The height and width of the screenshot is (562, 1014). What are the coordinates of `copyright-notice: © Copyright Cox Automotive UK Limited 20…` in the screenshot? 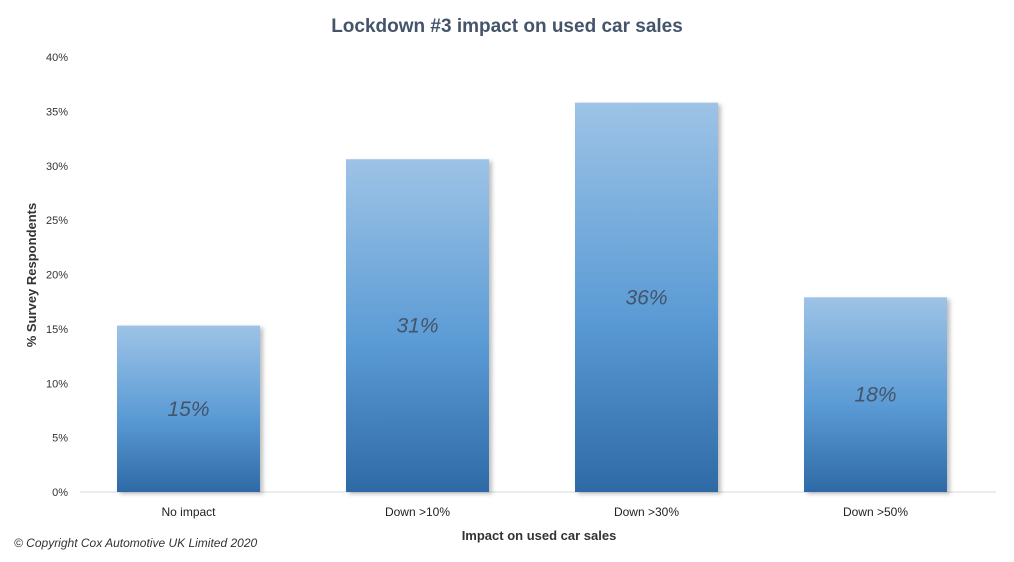 It's located at (136, 543).